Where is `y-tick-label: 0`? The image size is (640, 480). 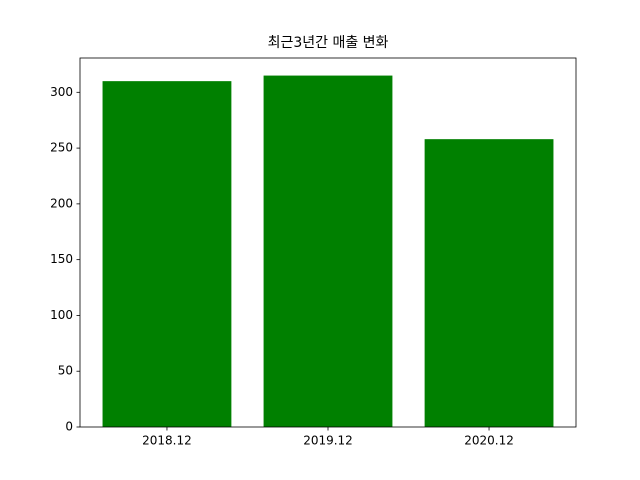 y-tick-label: 0 is located at coordinates (69, 427).